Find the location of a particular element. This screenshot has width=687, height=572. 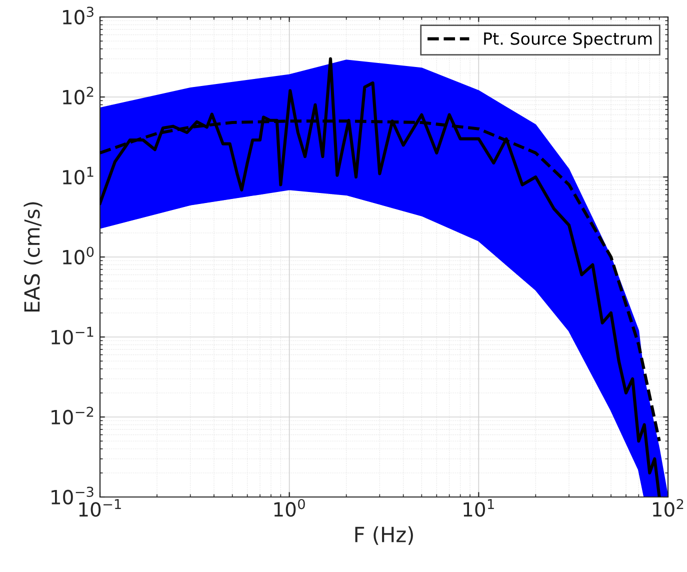

y-tick-label: 10$^{−2}$ is located at coordinates (73, 415).